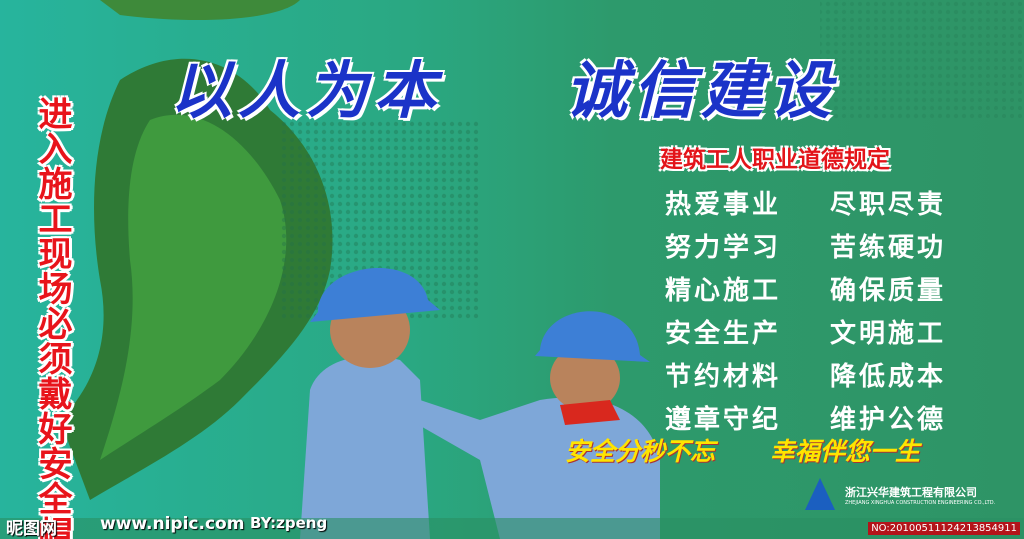 The image size is (1024, 539). I want to click on company-name: 浙江兴华建筑工程有限公司, so click(911, 492).